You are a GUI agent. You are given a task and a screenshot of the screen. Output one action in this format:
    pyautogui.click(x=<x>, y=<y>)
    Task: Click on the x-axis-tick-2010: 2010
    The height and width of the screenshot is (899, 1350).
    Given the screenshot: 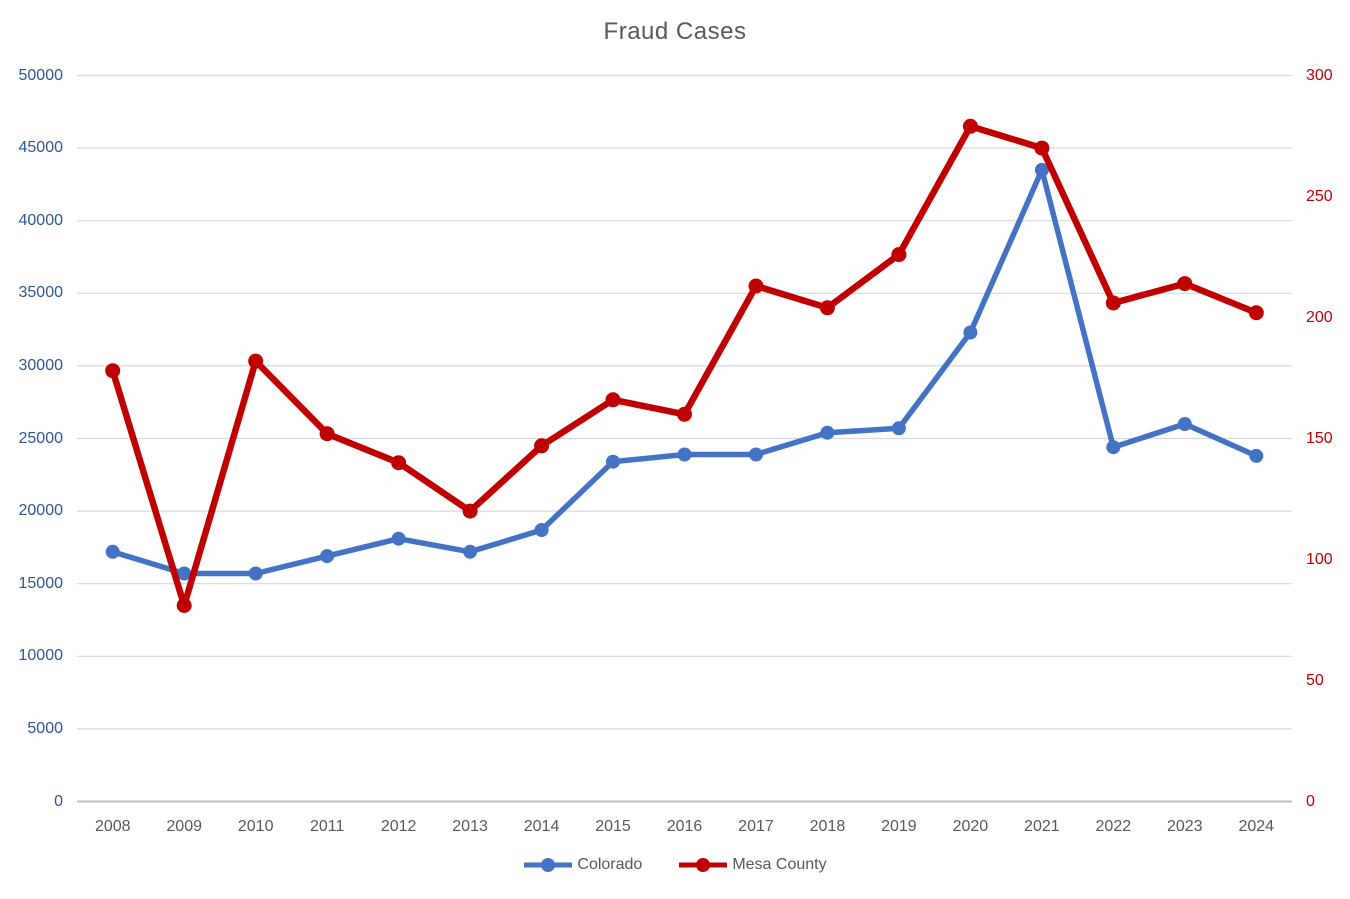 What is the action you would take?
    pyautogui.click(x=255, y=826)
    